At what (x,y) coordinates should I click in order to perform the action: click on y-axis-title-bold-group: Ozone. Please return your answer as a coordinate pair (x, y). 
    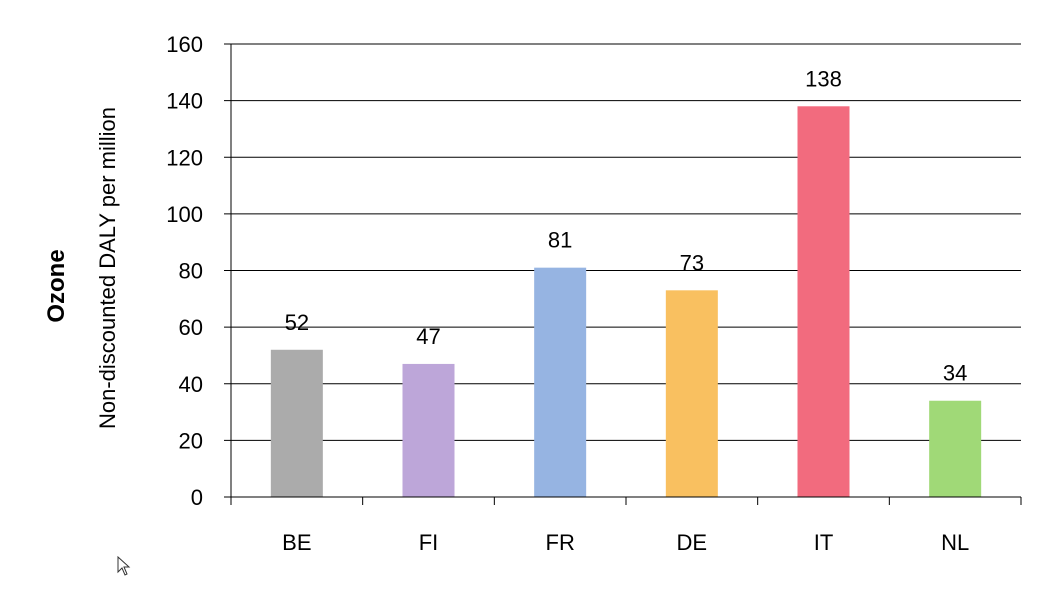
    Looking at the image, I should click on (56, 285).